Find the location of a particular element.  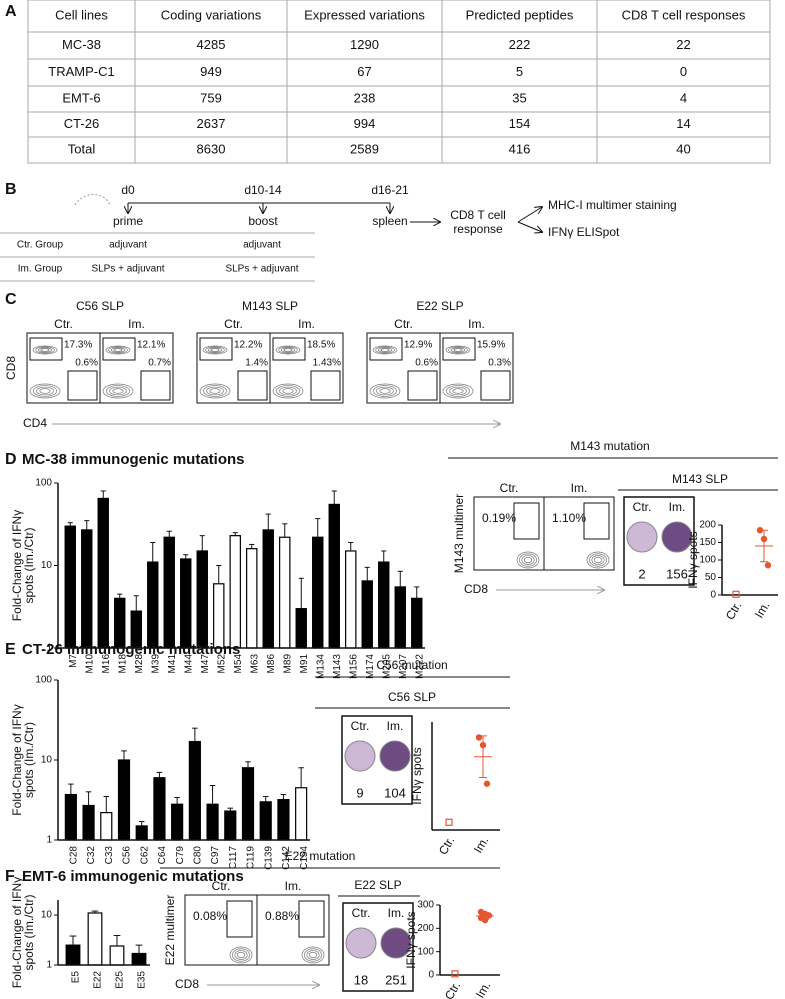

x-tick-label: M7 is located at coordinates (73, 661).